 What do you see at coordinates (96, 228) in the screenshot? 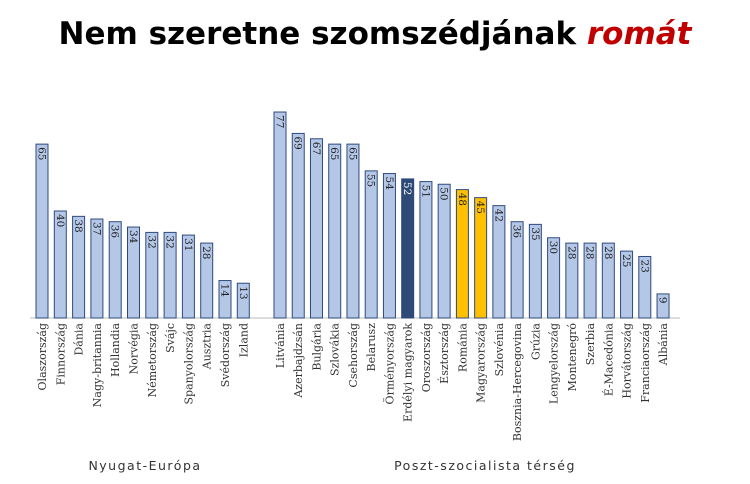
I see `value-label: 37` at bounding box center [96, 228].